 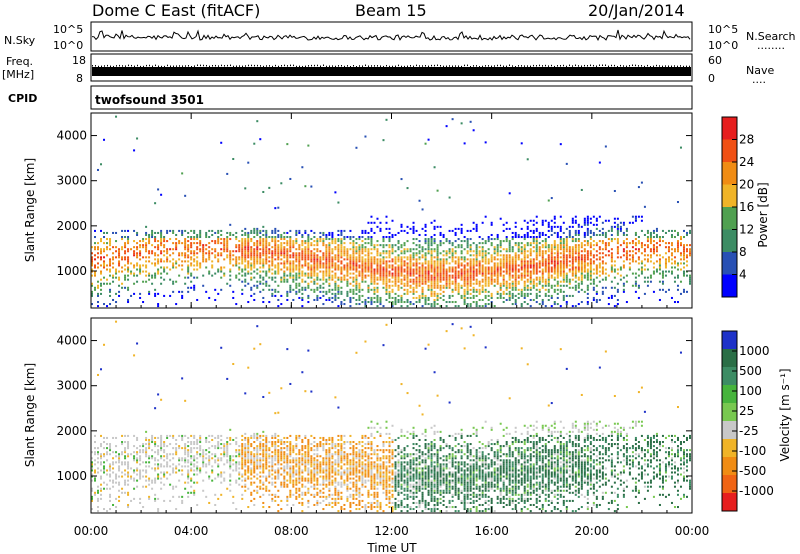 I want to click on date-title: 20/Jan/2014, so click(x=636, y=10).